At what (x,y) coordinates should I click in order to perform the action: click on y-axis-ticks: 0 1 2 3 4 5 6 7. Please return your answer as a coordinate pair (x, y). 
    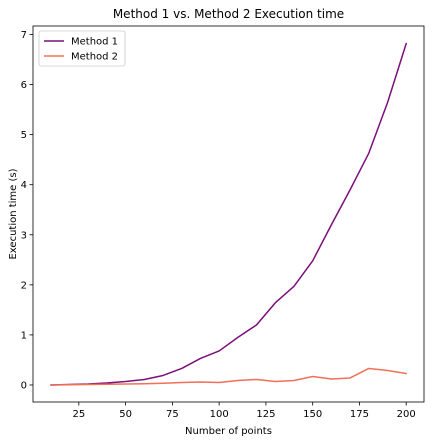
    Looking at the image, I should click on (27, 210).